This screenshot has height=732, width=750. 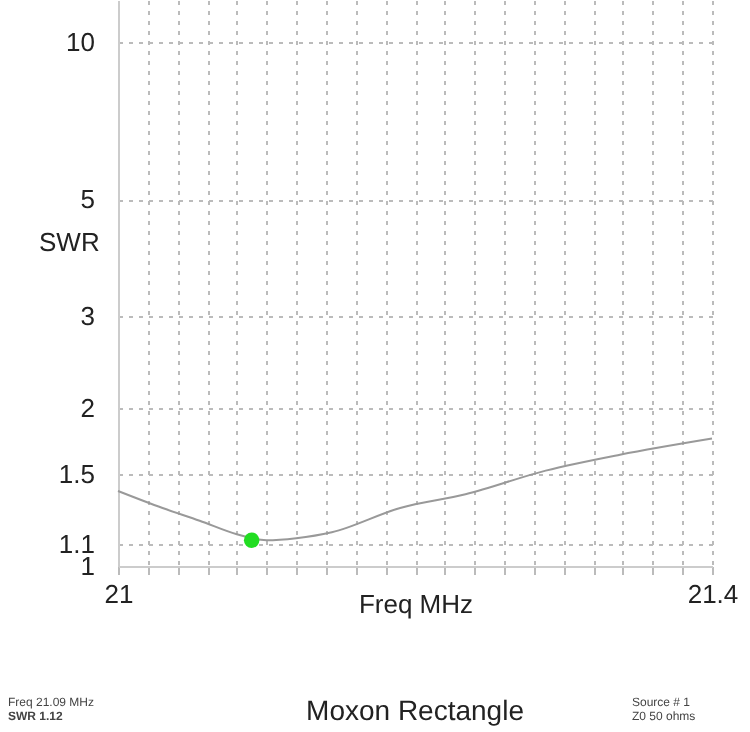 What do you see at coordinates (415, 710) in the screenshot?
I see `text: Moxon Rectangle` at bounding box center [415, 710].